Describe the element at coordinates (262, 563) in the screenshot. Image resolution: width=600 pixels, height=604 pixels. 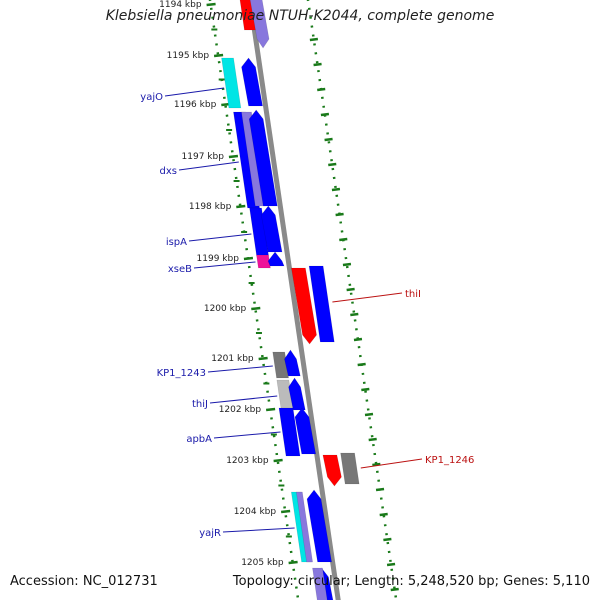
I see `kbp-tick-label: 1205 kbp` at that location.